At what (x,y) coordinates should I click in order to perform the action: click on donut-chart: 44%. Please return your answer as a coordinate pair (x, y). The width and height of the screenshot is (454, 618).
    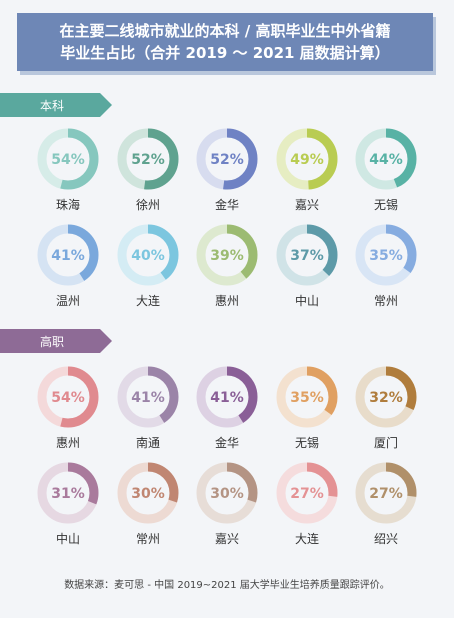
    Looking at the image, I should click on (386, 159).